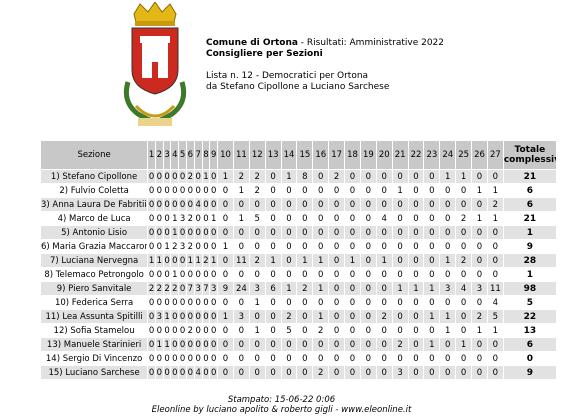 This screenshot has height=419, width=563. I want to click on column-header: 14, so click(289, 155).